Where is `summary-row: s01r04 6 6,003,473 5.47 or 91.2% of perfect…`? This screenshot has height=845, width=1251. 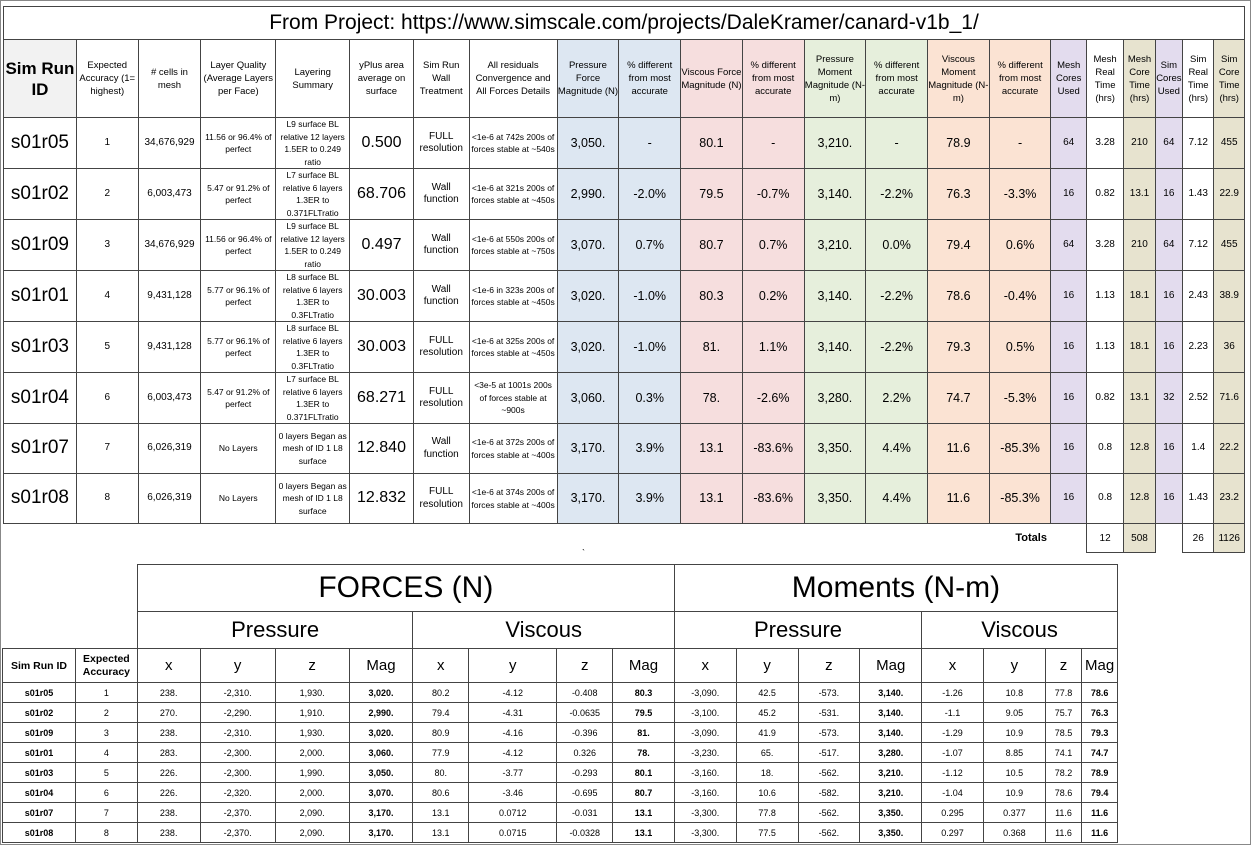 summary-row: s01r04 6 6,003,473 5.47 or 91.2% of perfect… is located at coordinates (624, 398).